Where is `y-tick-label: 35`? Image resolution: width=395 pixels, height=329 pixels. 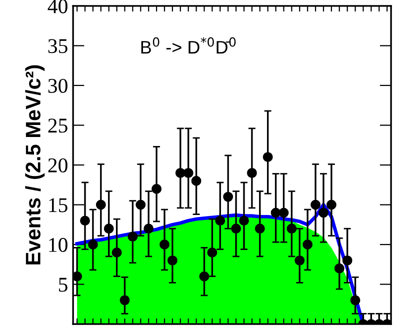
y-tick-label: 35 is located at coordinates (58, 46).